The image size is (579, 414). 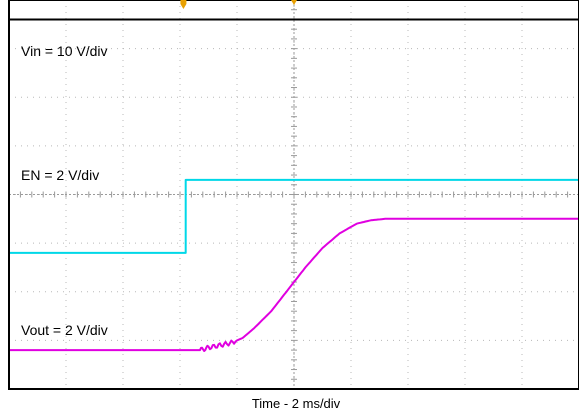 What do you see at coordinates (238, 4) in the screenshot?
I see `trigger-marker-layer` at bounding box center [238, 4].